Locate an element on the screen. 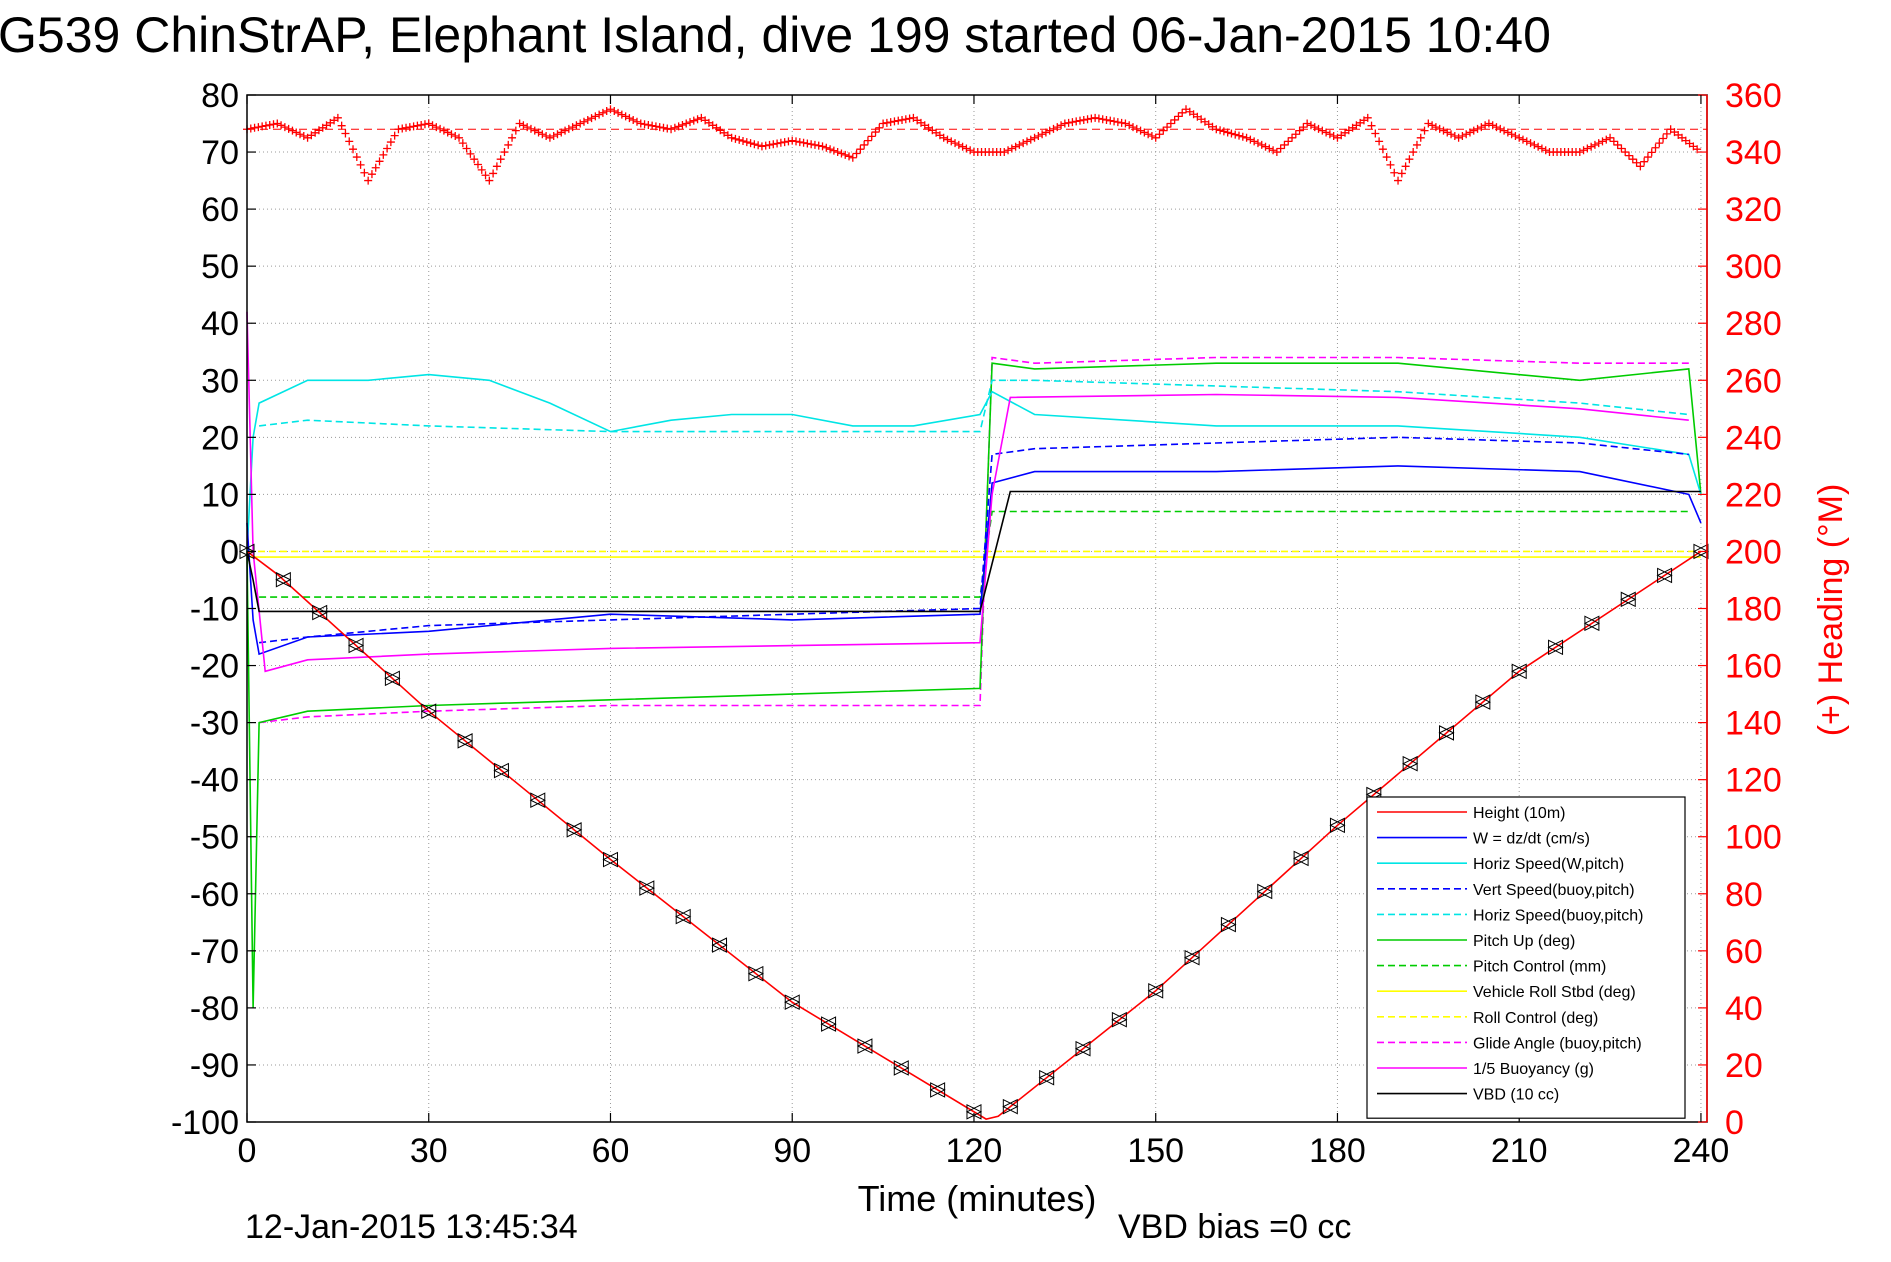 This screenshot has height=1262, width=1891. heading-tick-label: 20 is located at coordinates (1744, 1066).